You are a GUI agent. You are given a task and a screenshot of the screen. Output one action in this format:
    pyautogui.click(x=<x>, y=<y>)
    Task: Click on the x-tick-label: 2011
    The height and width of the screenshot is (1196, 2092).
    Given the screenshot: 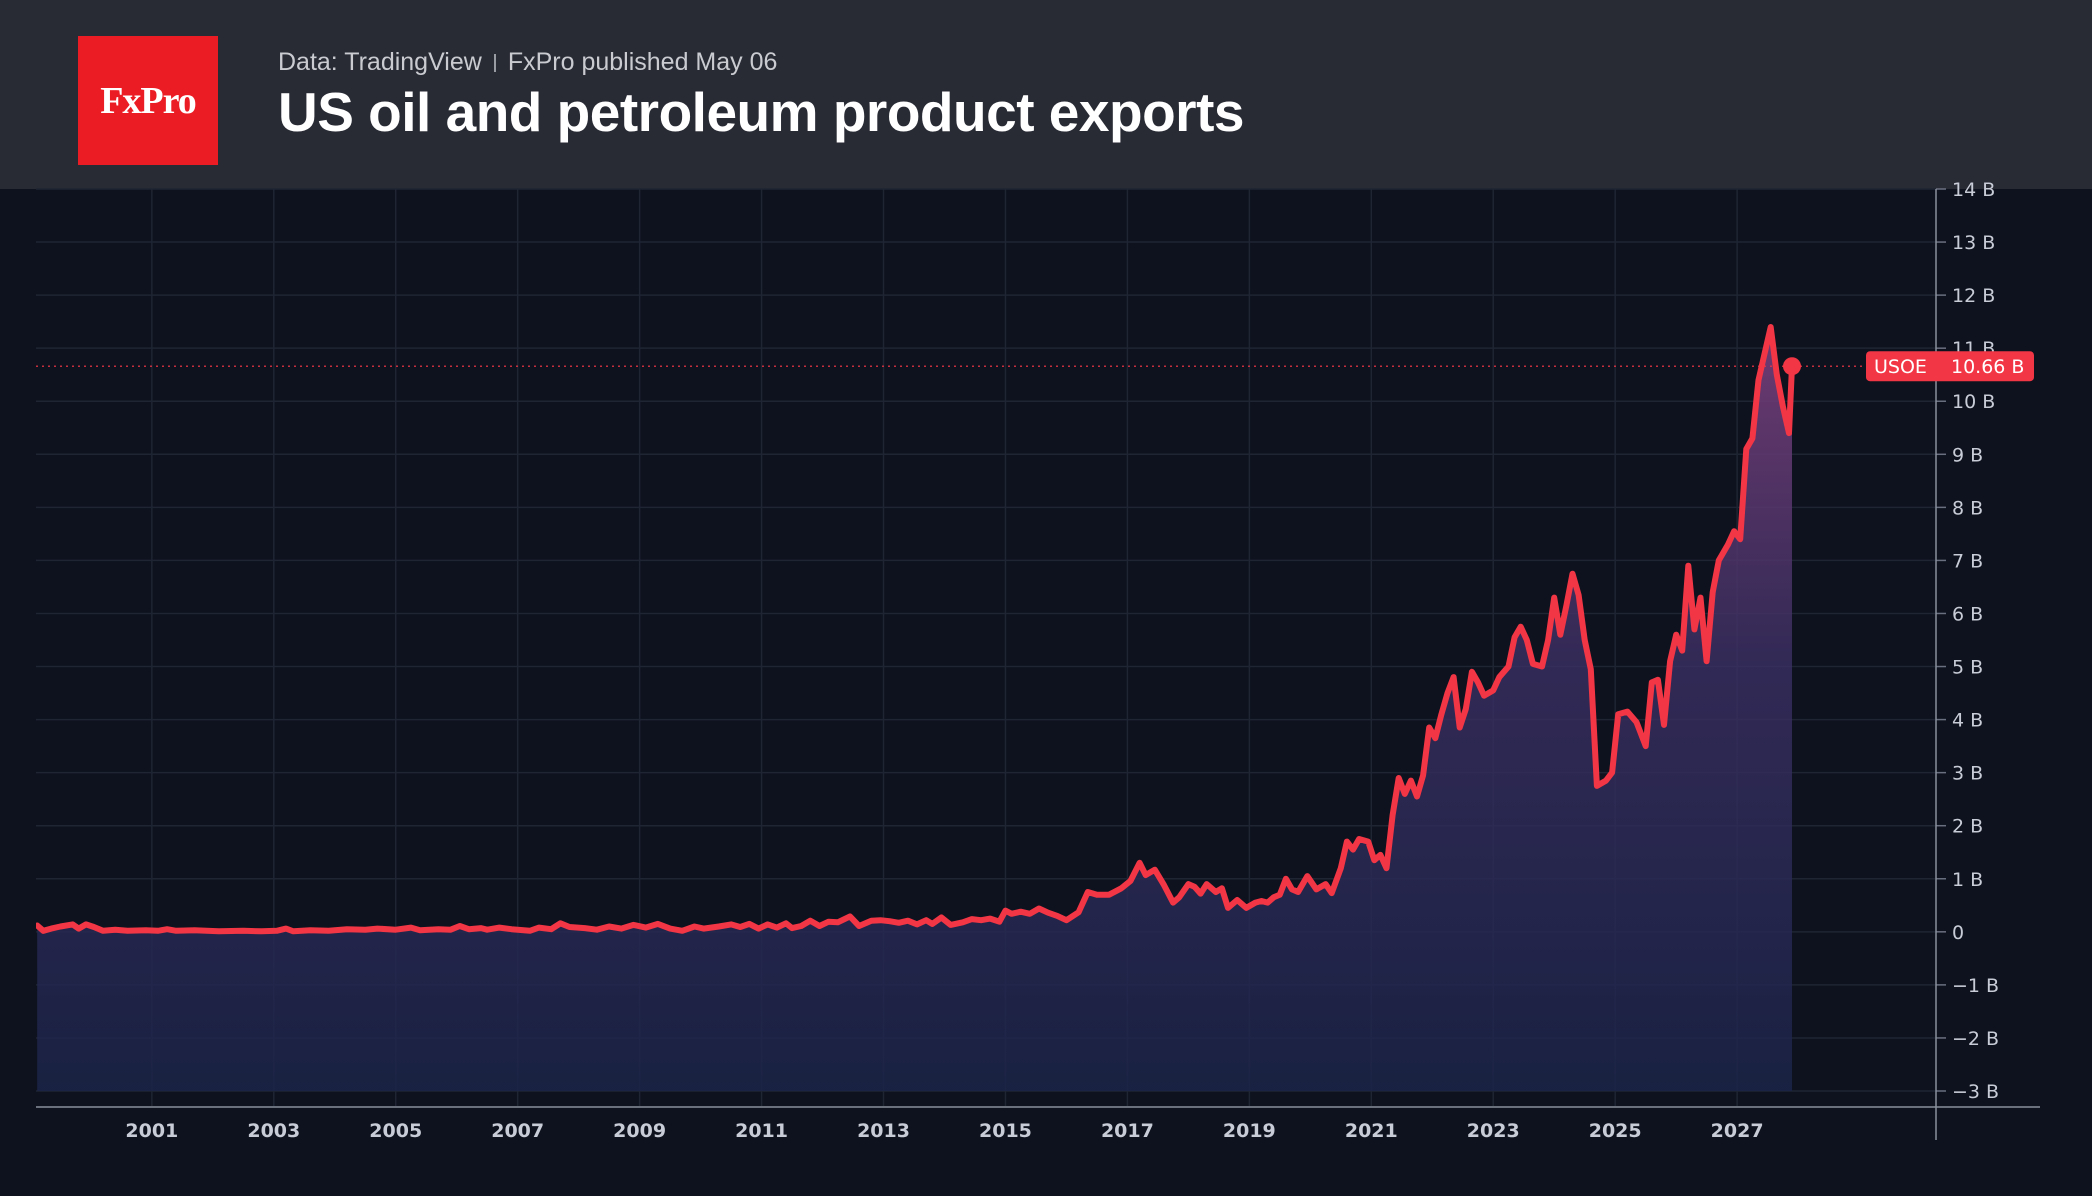 What is the action you would take?
    pyautogui.click(x=761, y=1131)
    